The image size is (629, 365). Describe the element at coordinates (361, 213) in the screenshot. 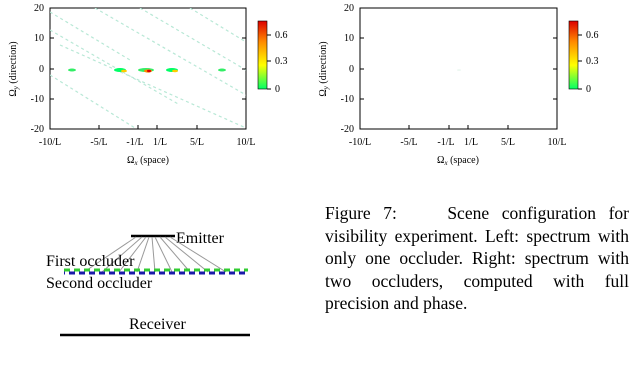

I see `caption-label: Figure 7:` at that location.